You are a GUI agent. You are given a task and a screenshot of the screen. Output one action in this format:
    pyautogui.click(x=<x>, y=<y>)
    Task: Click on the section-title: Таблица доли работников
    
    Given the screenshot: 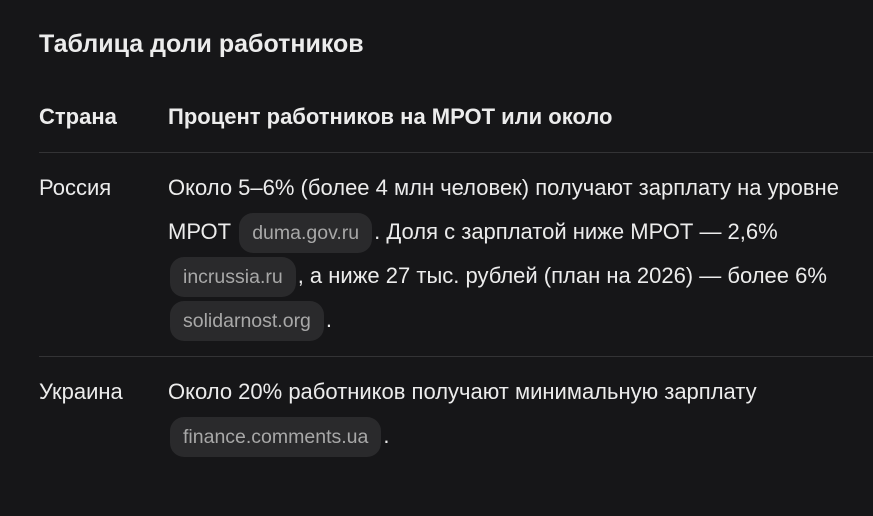 What is the action you would take?
    pyautogui.click(x=201, y=44)
    